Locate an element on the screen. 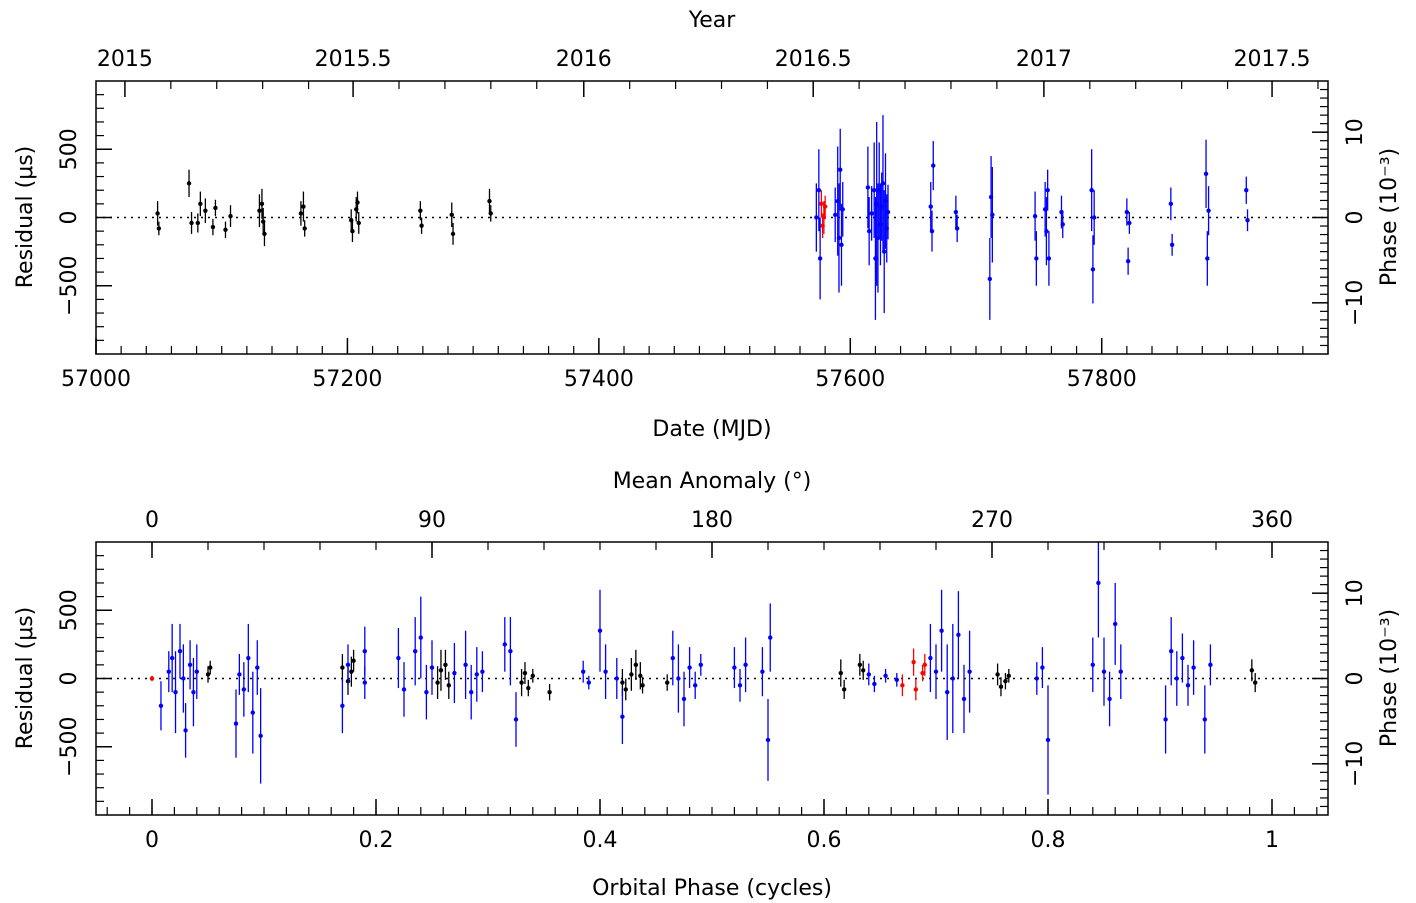  y2-tick-label: 10 is located at coordinates (1355, 132).